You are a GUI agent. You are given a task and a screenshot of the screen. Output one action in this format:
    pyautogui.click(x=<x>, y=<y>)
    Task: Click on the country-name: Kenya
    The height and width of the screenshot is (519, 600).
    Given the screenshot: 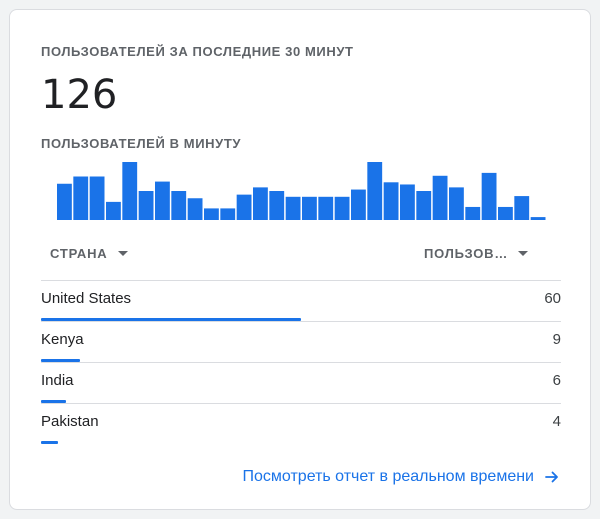 What is the action you would take?
    pyautogui.click(x=62, y=339)
    